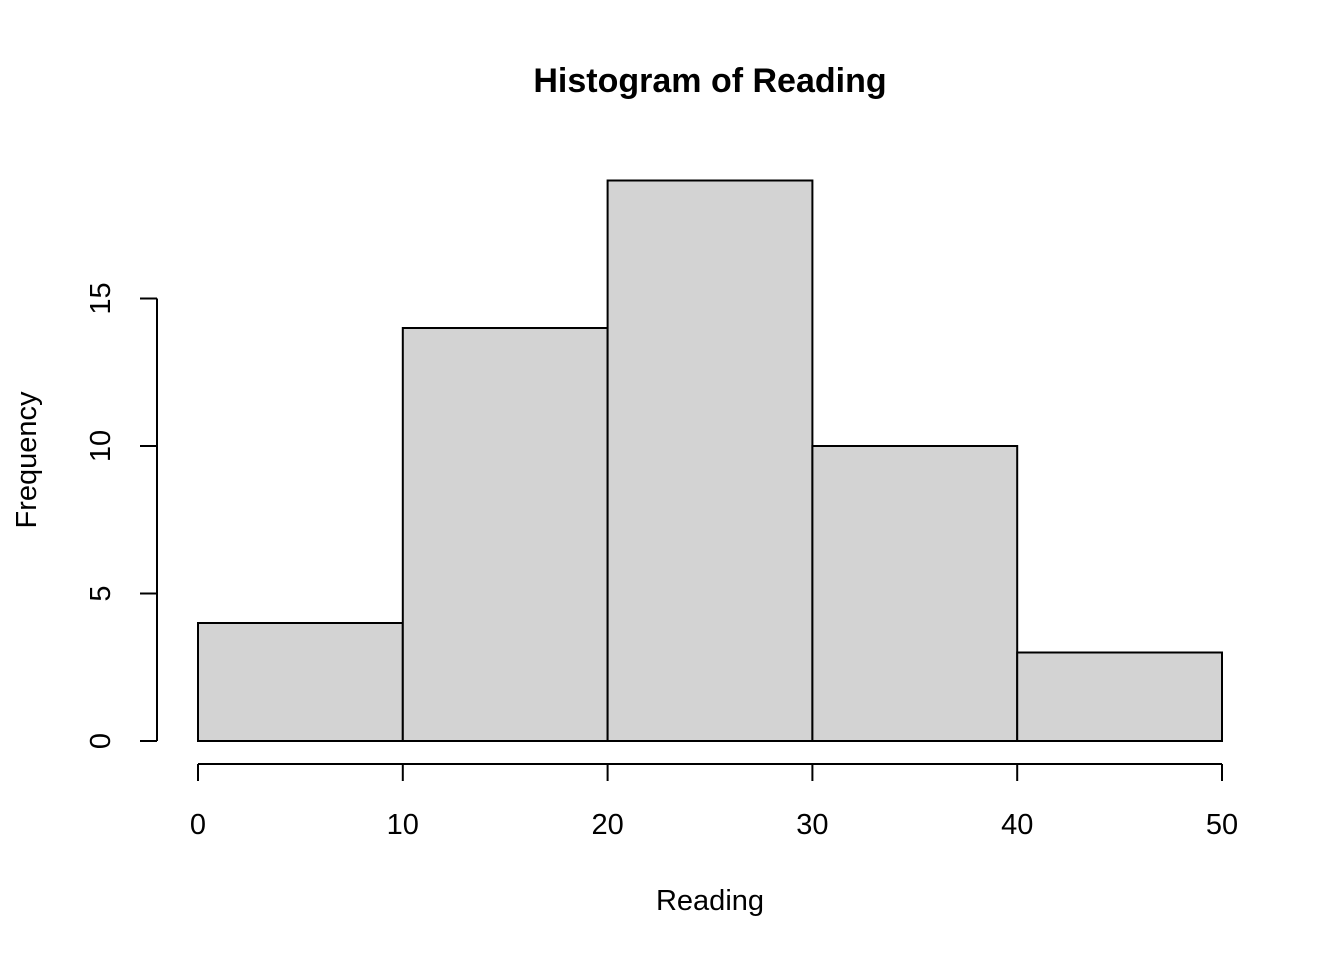 This screenshot has width=1344, height=960. I want to click on x-tick-label: 40, so click(1017, 825).